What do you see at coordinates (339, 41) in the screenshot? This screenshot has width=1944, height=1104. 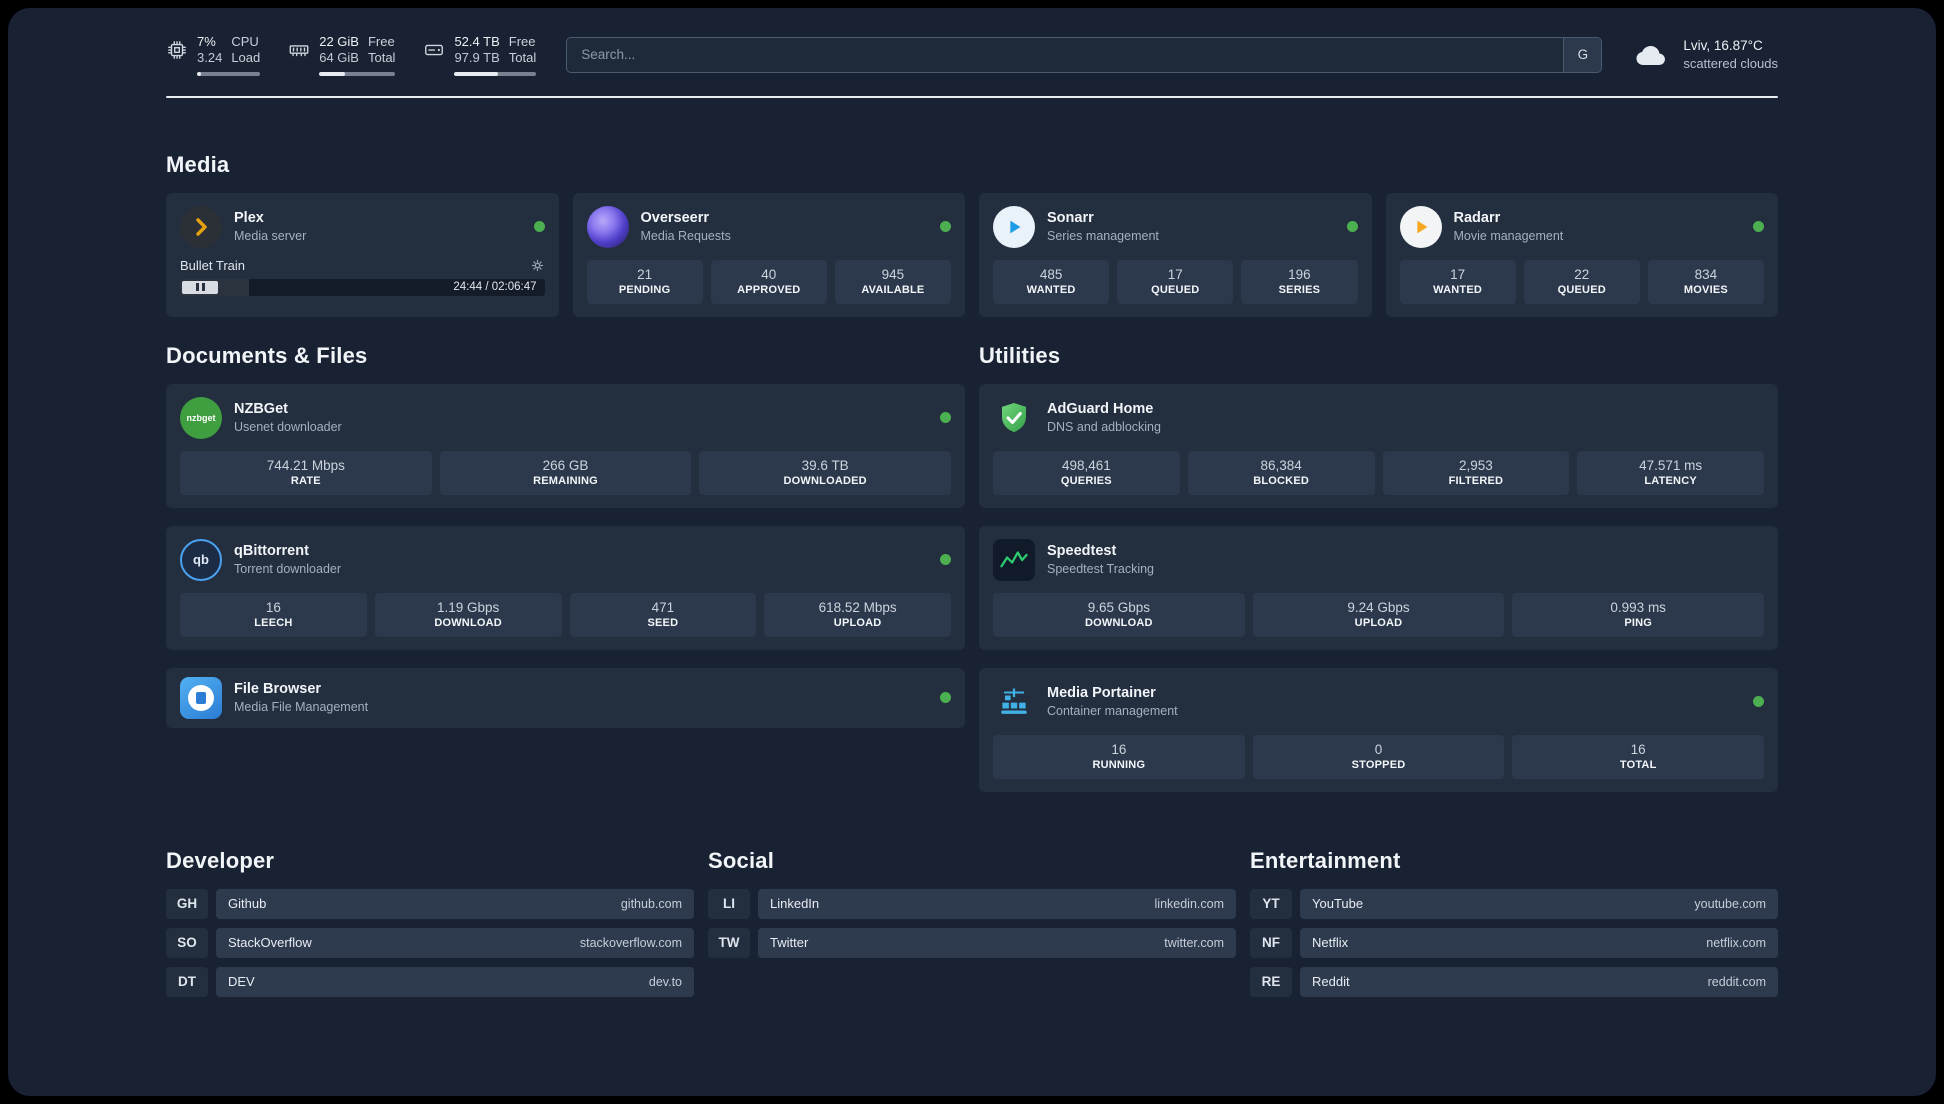 I see `ram-free: 22 GiB` at bounding box center [339, 41].